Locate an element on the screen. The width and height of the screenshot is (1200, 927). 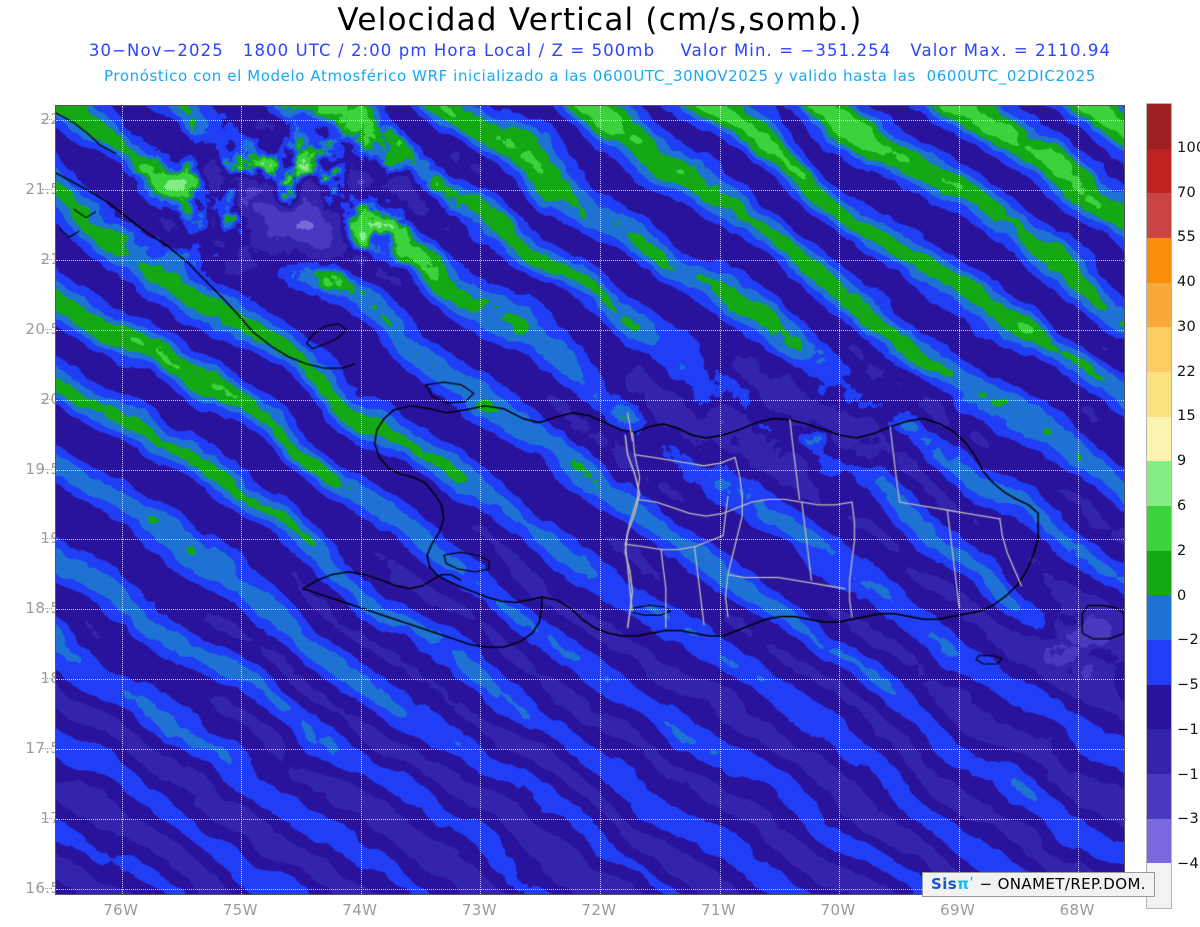
colorbar-bands is located at coordinates (1159, 506).